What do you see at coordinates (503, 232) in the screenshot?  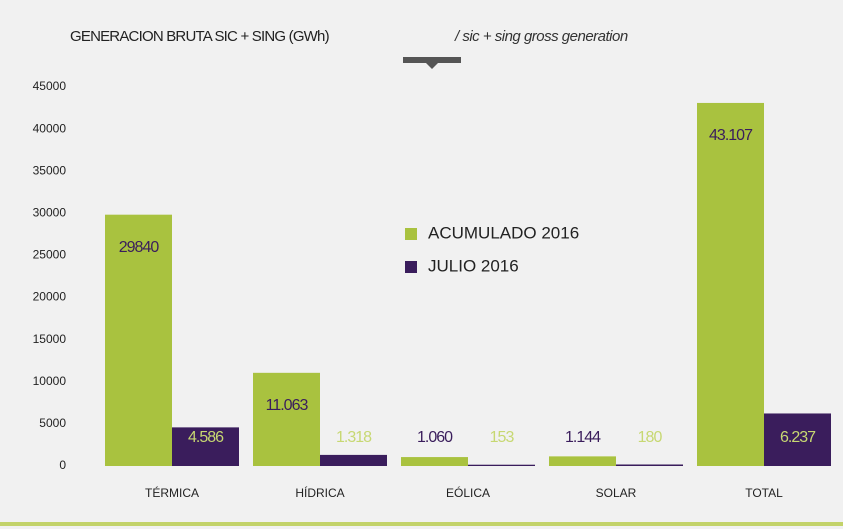 I see `legend-label: ACUMULADO 2016` at bounding box center [503, 232].